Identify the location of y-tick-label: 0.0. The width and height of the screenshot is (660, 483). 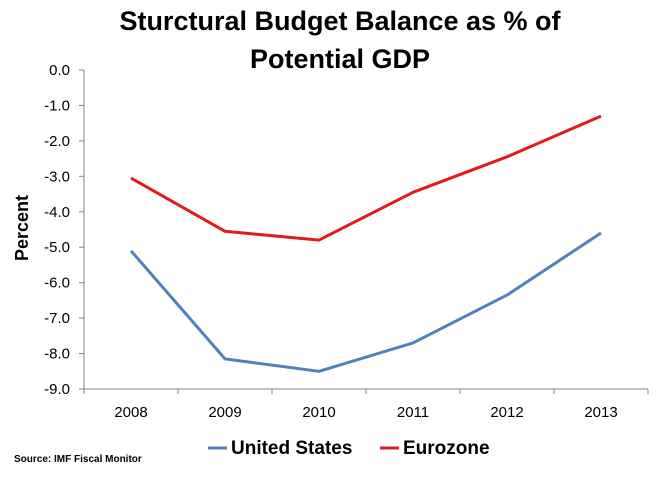
(59, 70).